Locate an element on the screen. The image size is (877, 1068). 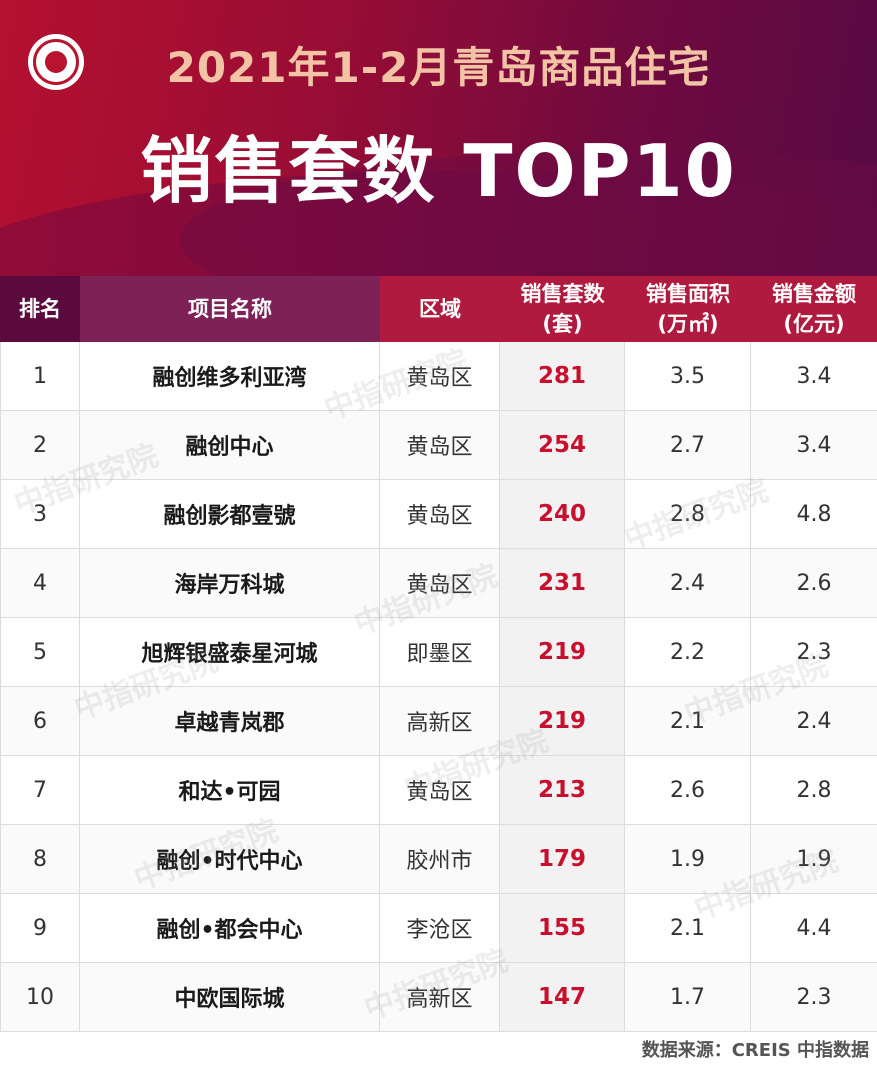
table-row: 4 海岸万科城 黄岛区 231 2.4 2.6 is located at coordinates (438, 583).